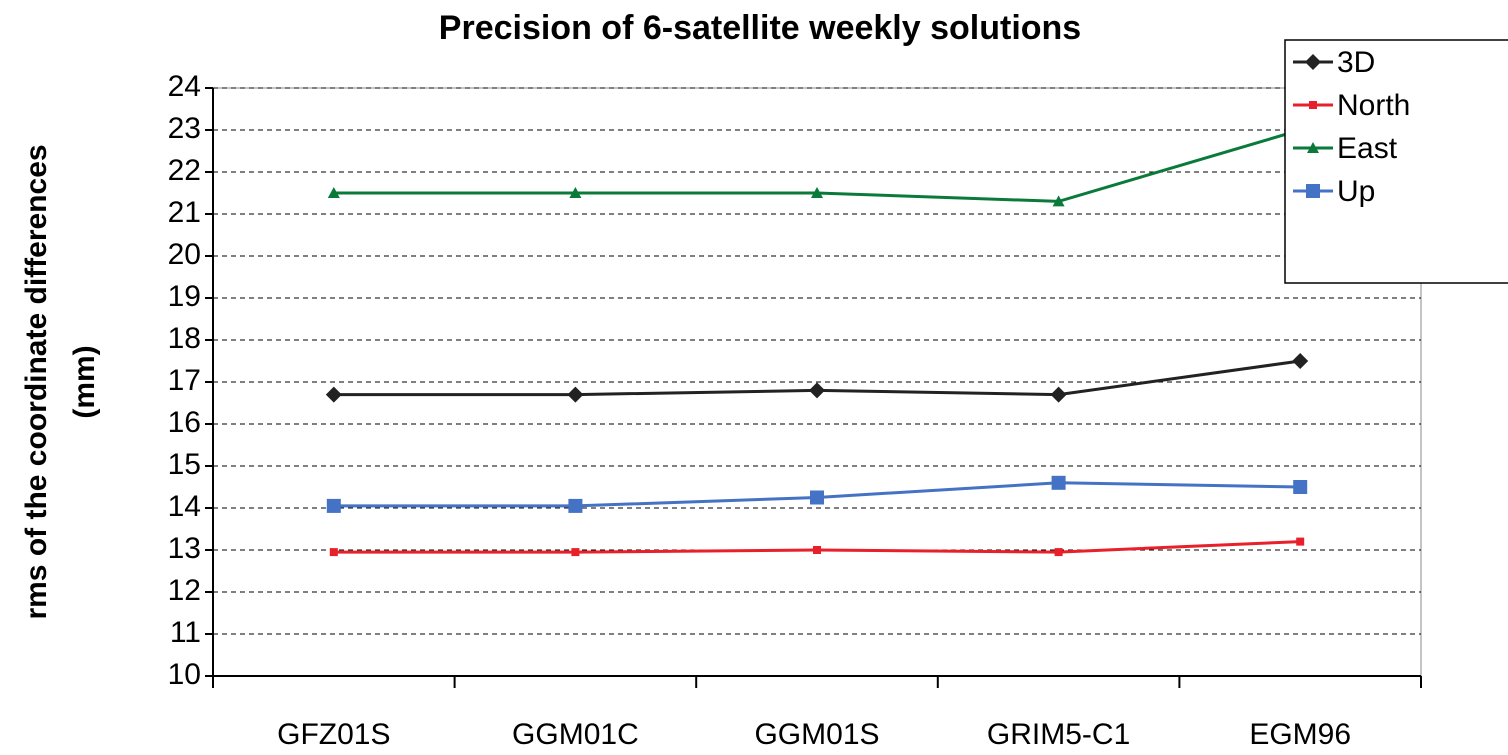 The width and height of the screenshot is (1508, 755). Describe the element at coordinates (184, 296) in the screenshot. I see `y-tick-label: 19` at that location.